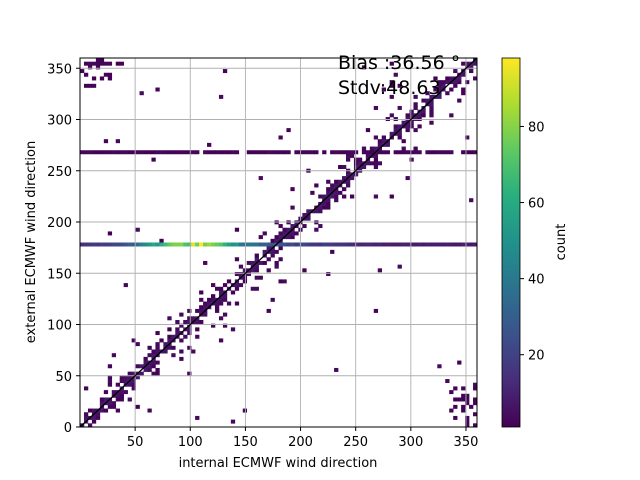 This screenshot has width=640, height=480. What do you see at coordinates (59, 223) in the screenshot?
I see `y-tick-label: 200` at bounding box center [59, 223].